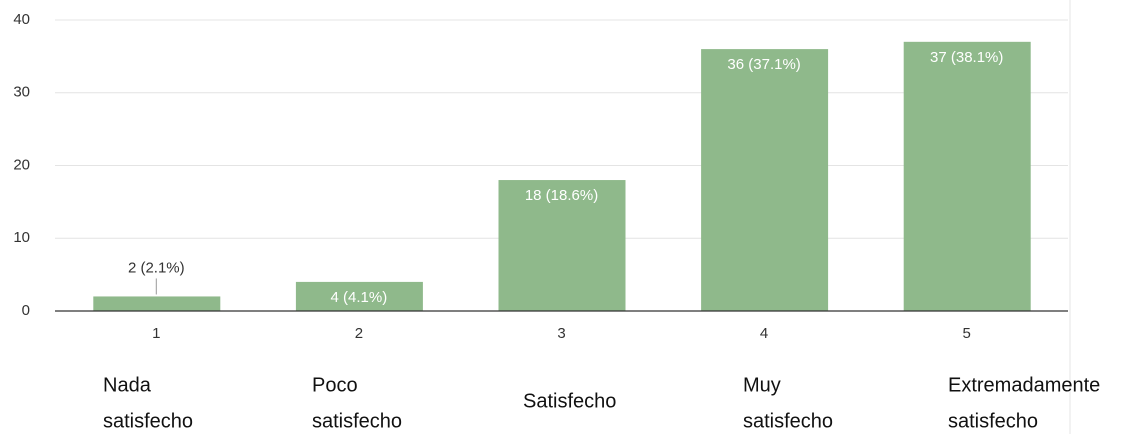  Describe the element at coordinates (764, 333) in the screenshot. I see `x-tick-label: 4` at that location.